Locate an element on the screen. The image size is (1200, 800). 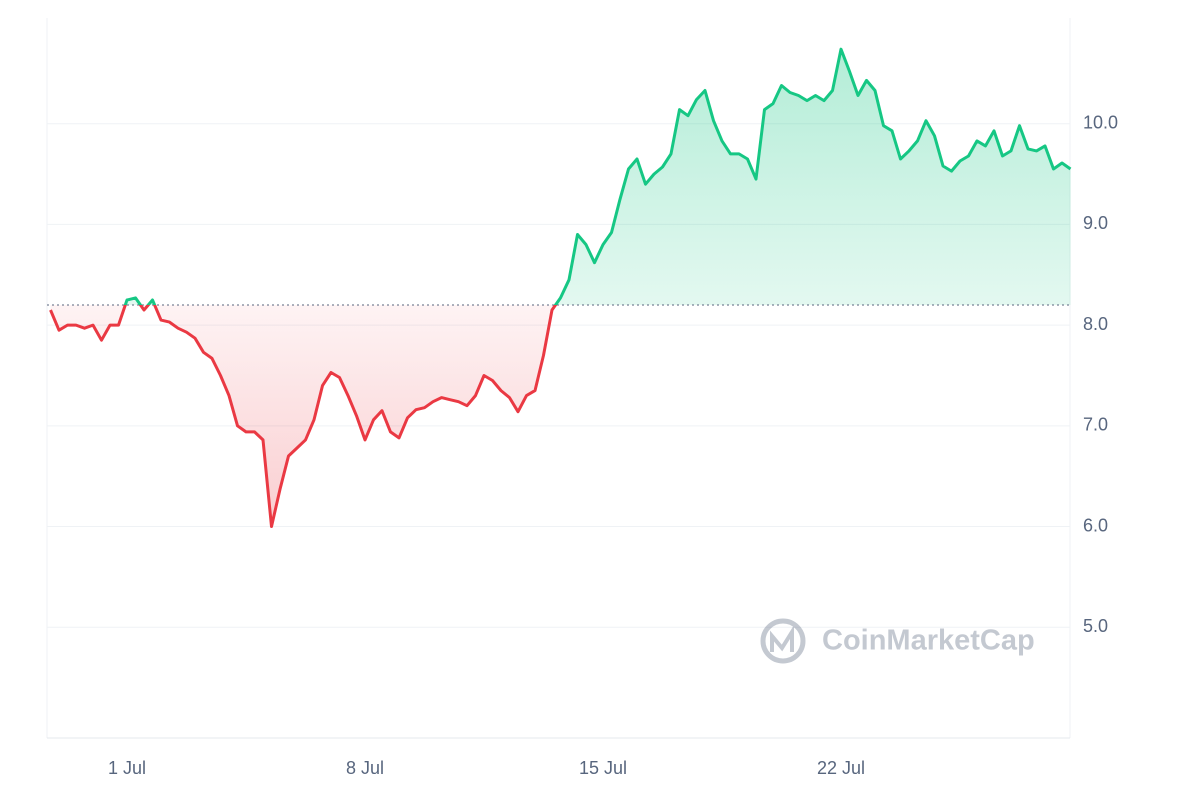
y-tick-label: 6.0 is located at coordinates (1095, 525).